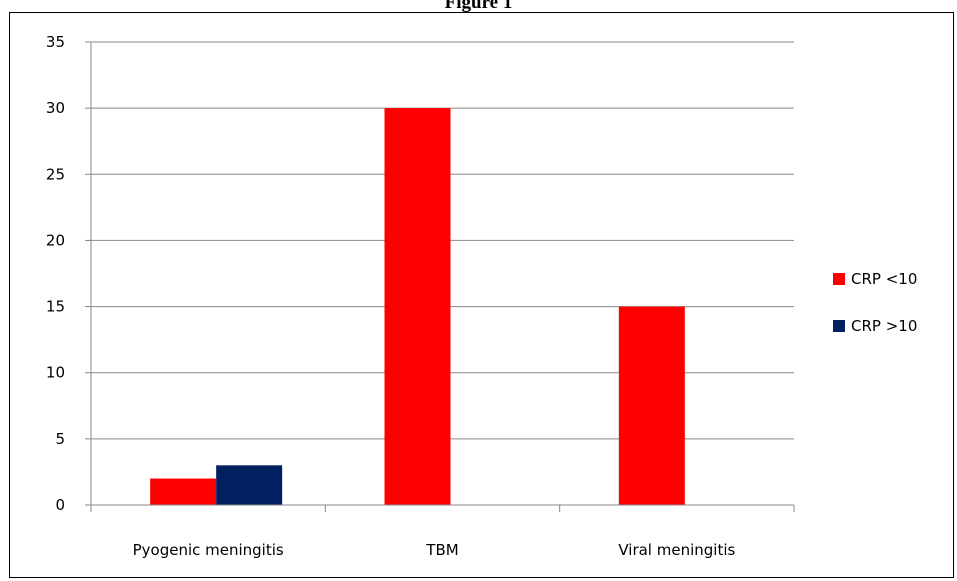 This screenshot has height=581, width=957. Describe the element at coordinates (884, 326) in the screenshot. I see `legend-label: CRP >10` at that location.